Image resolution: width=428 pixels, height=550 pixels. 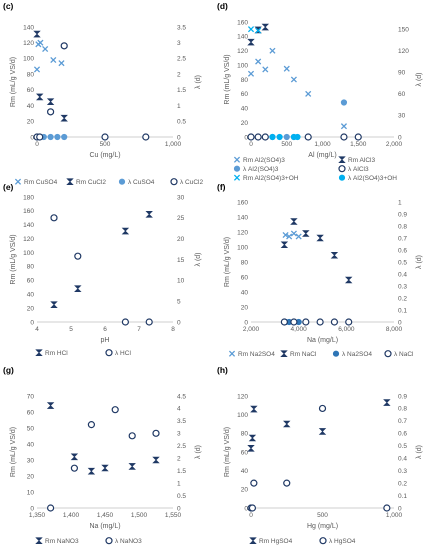 I want to click on chart-h-y-tick-label: 20, so click(x=245, y=490).